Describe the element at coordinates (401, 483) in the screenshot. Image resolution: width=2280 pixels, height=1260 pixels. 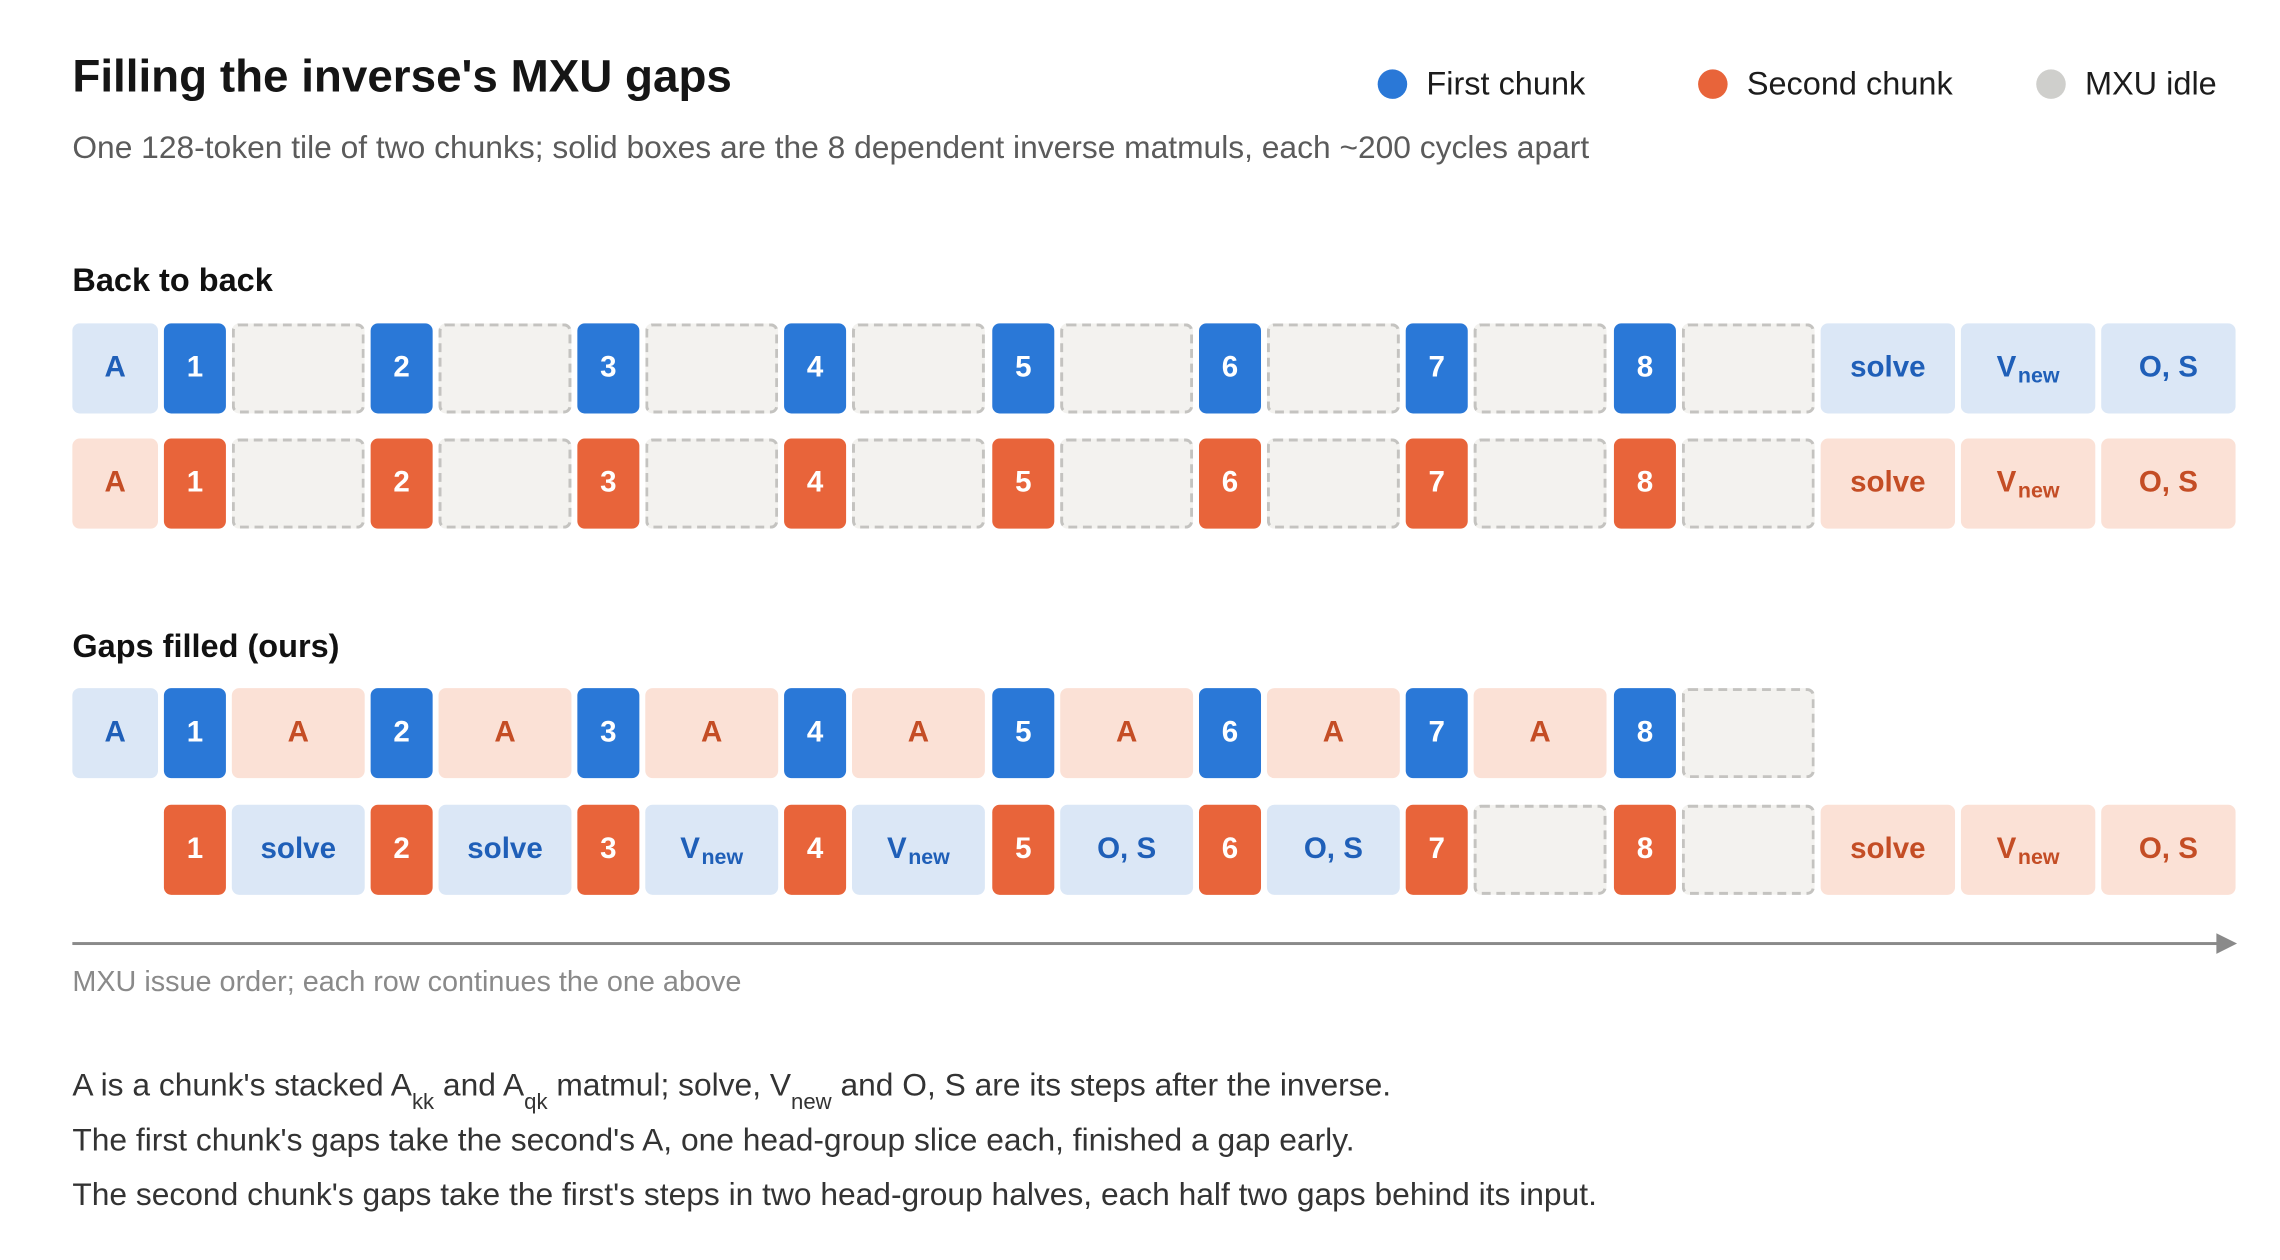
I see `back-to-back-second-chunk-inverse-matmul-2: 2` at that location.